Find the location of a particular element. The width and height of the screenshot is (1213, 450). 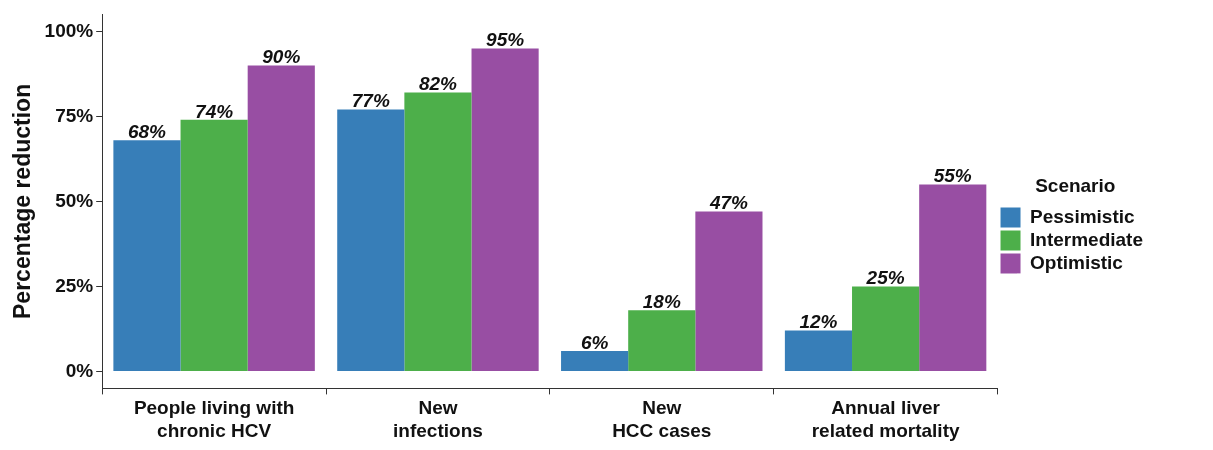

legend-label: Optimistic is located at coordinates (1077, 262).